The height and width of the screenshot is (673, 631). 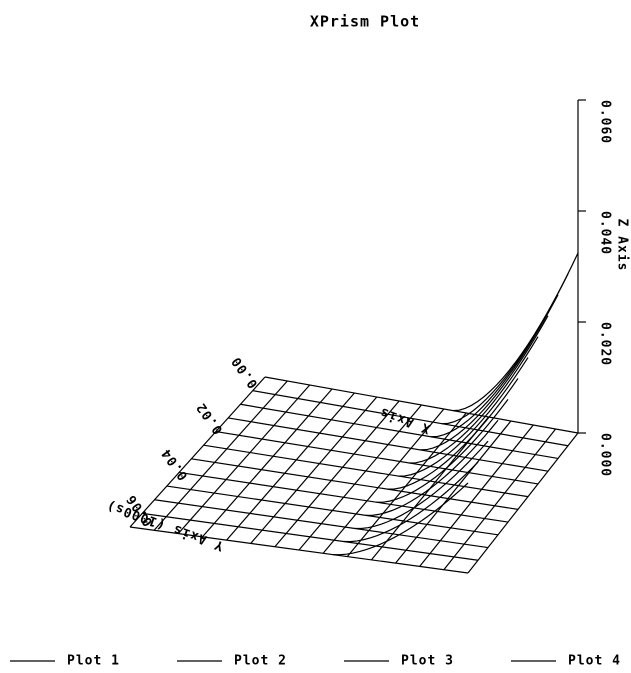 What do you see at coordinates (605, 455) in the screenshot?
I see `z-tick-label: 0.000` at bounding box center [605, 455].